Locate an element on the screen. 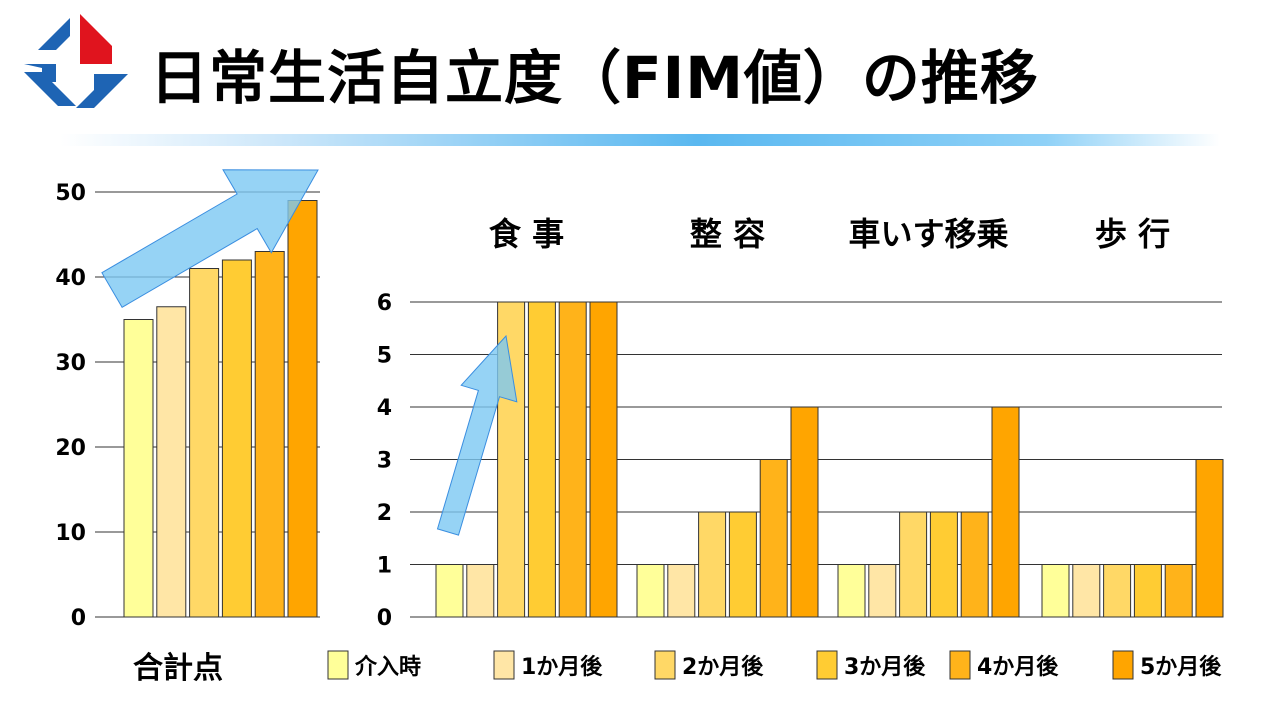  legend-label: 2か月後 is located at coordinates (723, 667).